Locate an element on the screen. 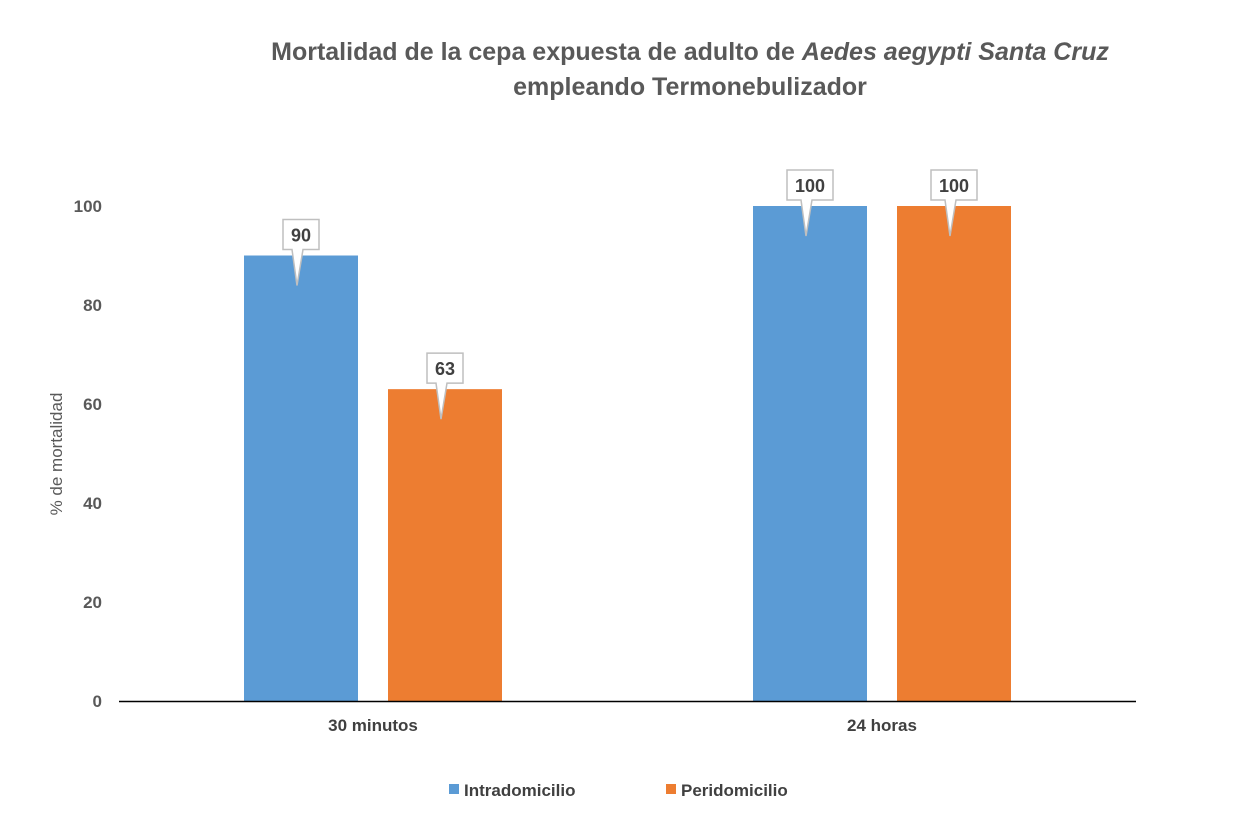  y-tick-label: 40 is located at coordinates (92, 503).